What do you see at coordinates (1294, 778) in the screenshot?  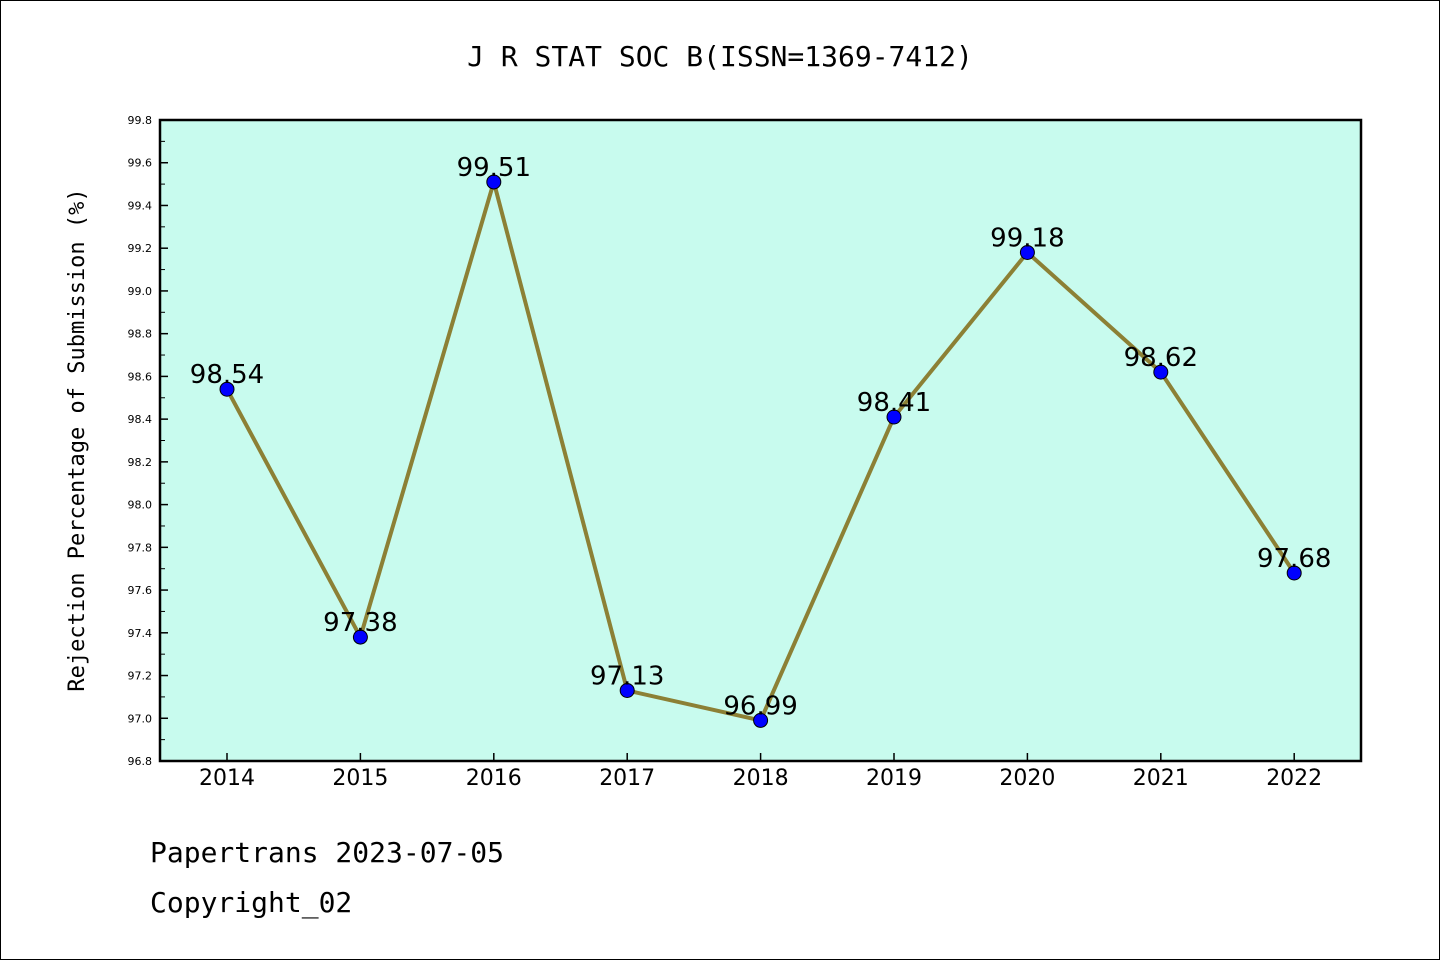 I see `x-tick-label: 2022` at bounding box center [1294, 778].